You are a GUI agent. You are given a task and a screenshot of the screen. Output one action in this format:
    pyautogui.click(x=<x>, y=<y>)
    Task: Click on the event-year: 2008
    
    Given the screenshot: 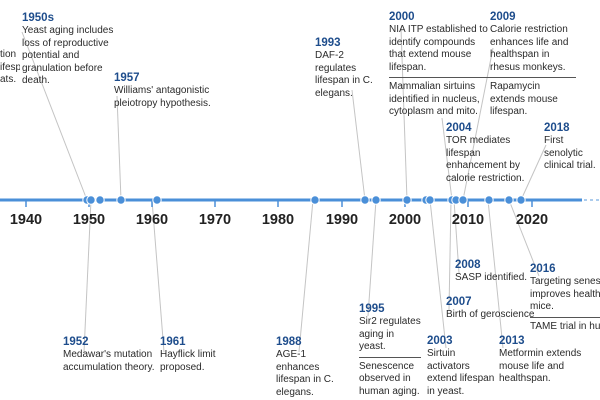 What is the action you would take?
    pyautogui.click(x=468, y=265)
    